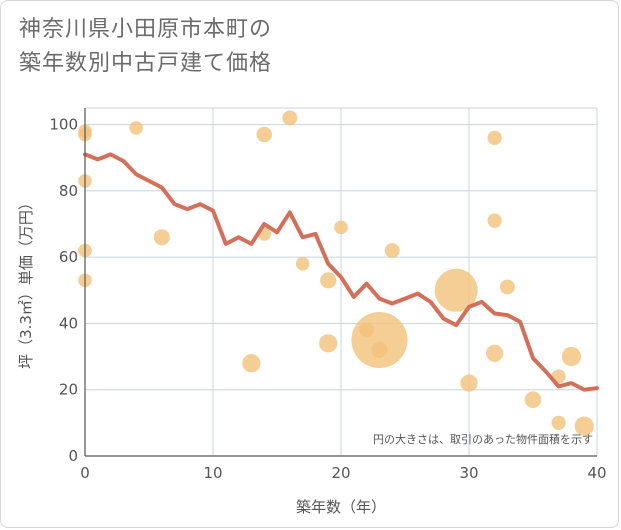 Image resolution: width=621 pixels, height=530 pixels. I want to click on y-tick-label: 80, so click(68, 191).